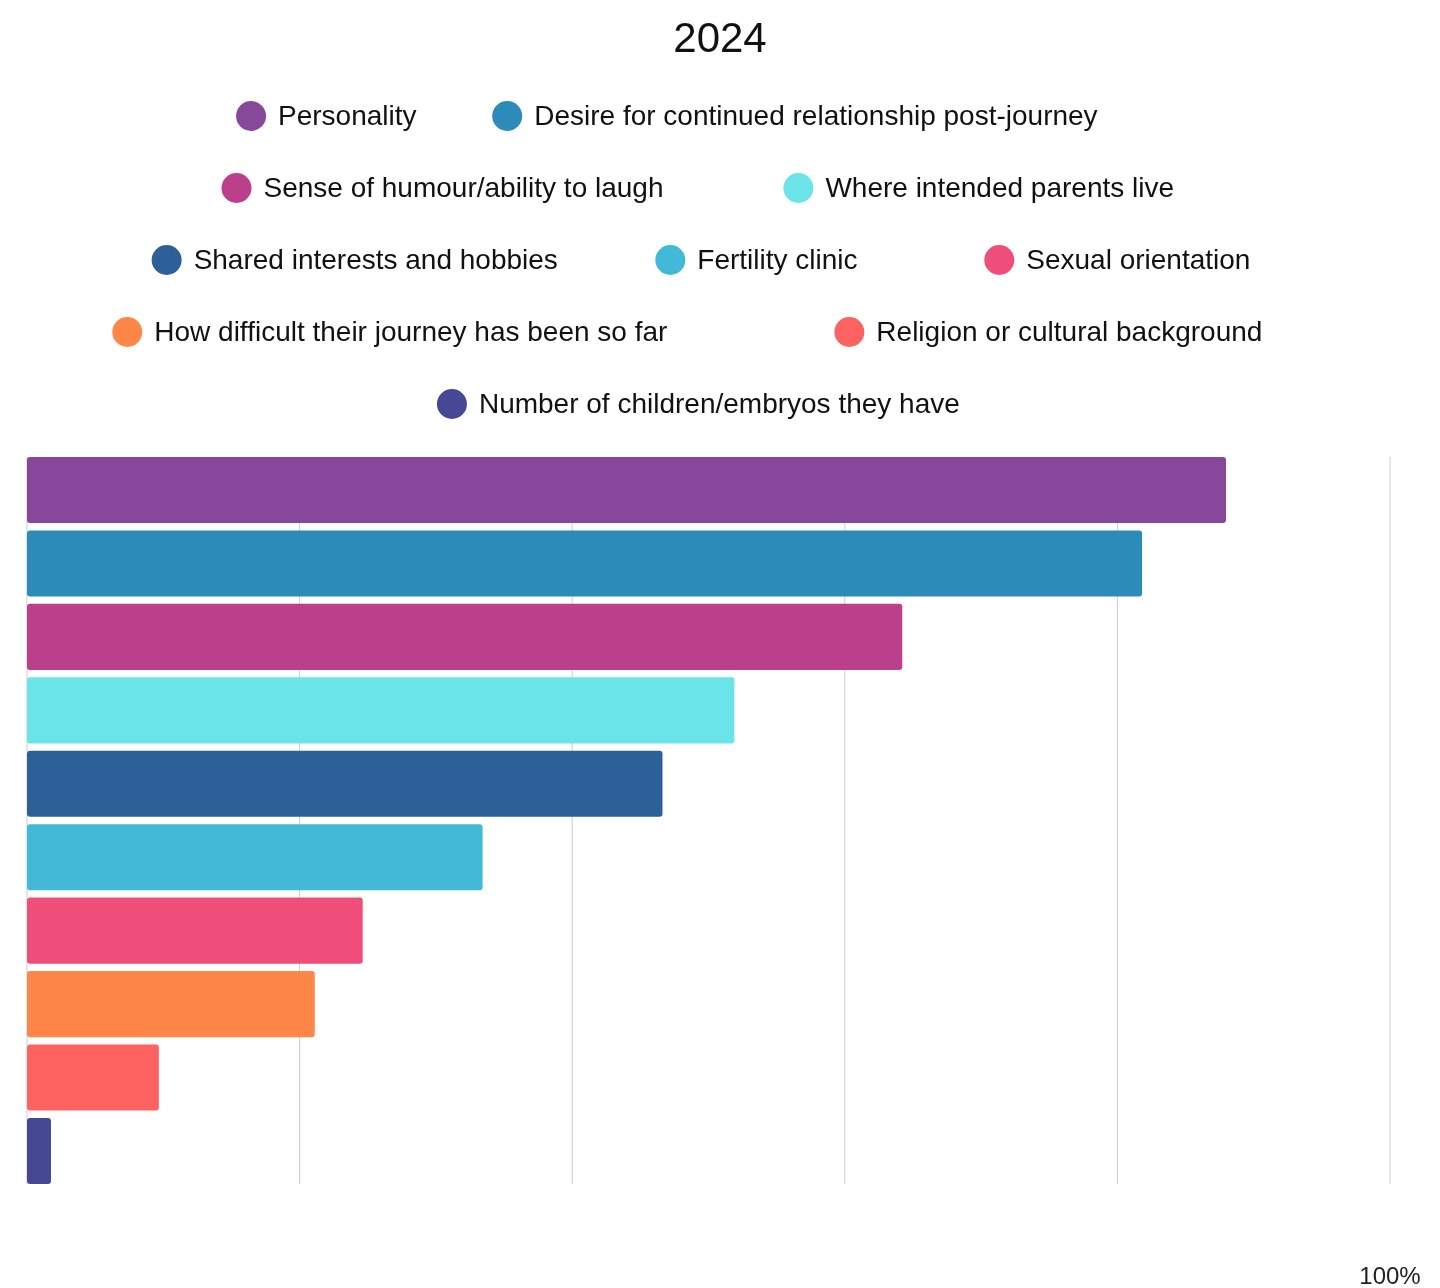 The height and width of the screenshot is (1288, 1440). What do you see at coordinates (1390, 1275) in the screenshot?
I see `text: 100%` at bounding box center [1390, 1275].